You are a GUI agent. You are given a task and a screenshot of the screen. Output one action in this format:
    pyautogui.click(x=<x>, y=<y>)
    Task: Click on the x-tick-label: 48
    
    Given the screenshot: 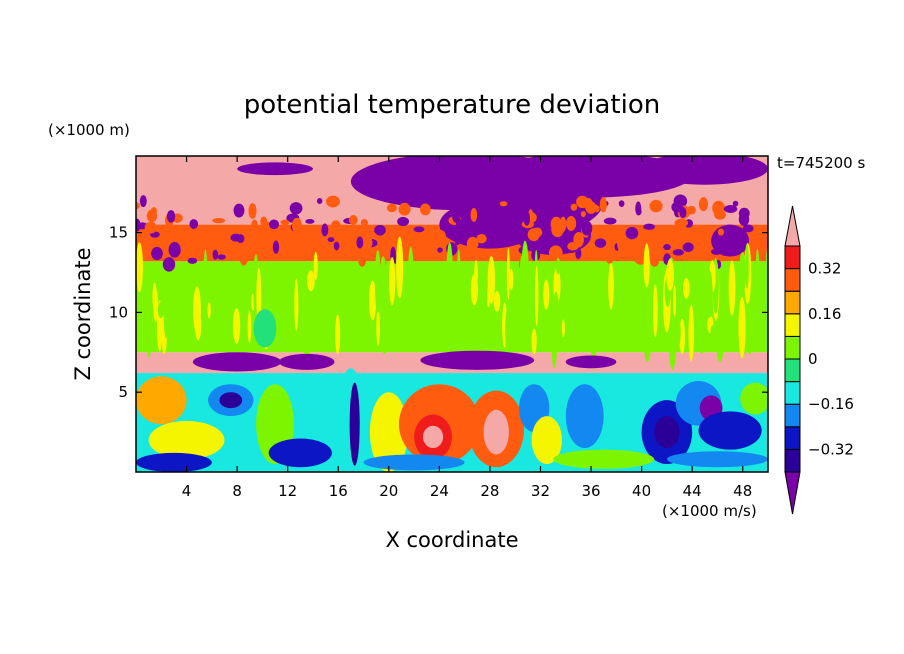 What is the action you would take?
    pyautogui.click(x=742, y=491)
    